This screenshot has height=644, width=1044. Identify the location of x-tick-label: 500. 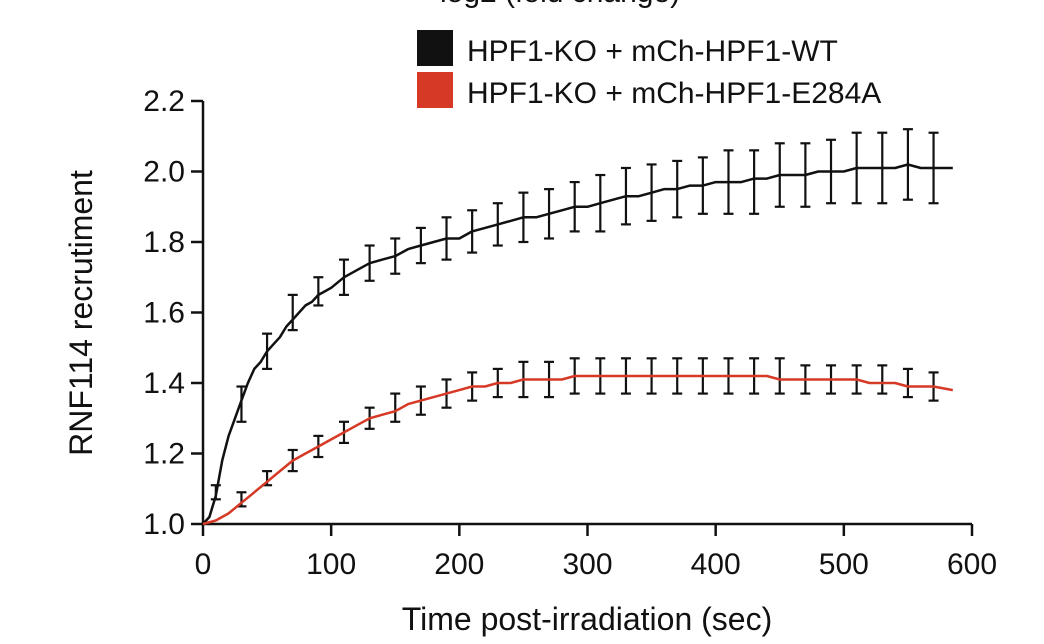
(844, 564).